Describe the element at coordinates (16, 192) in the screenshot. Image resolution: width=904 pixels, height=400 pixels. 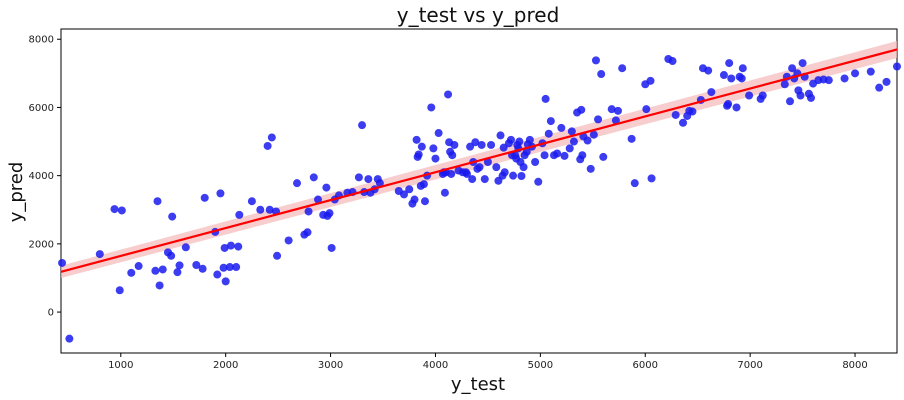
I see `y-axis-label: y_pred` at that location.